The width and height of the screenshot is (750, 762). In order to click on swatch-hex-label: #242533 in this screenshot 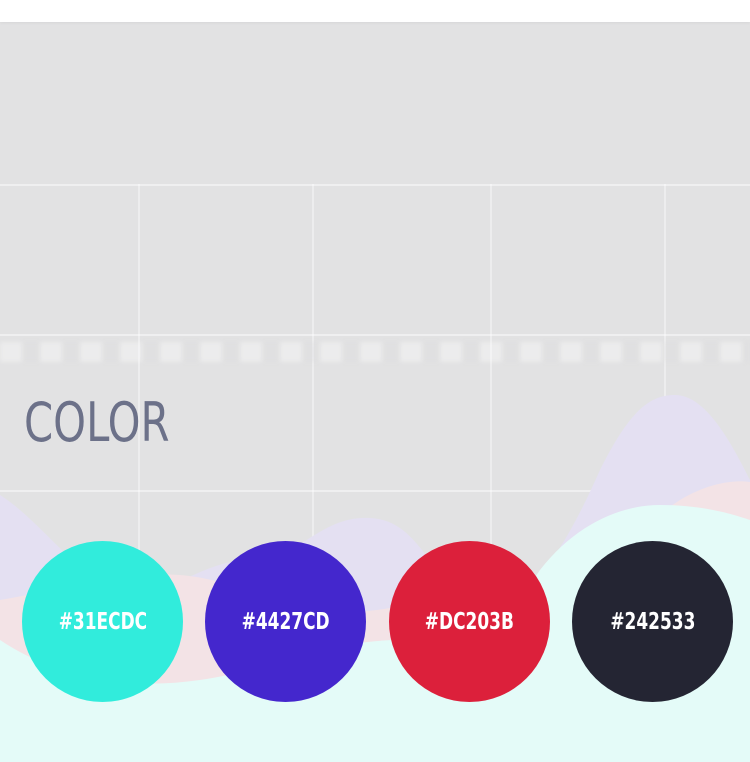, I will do `click(652, 621)`.